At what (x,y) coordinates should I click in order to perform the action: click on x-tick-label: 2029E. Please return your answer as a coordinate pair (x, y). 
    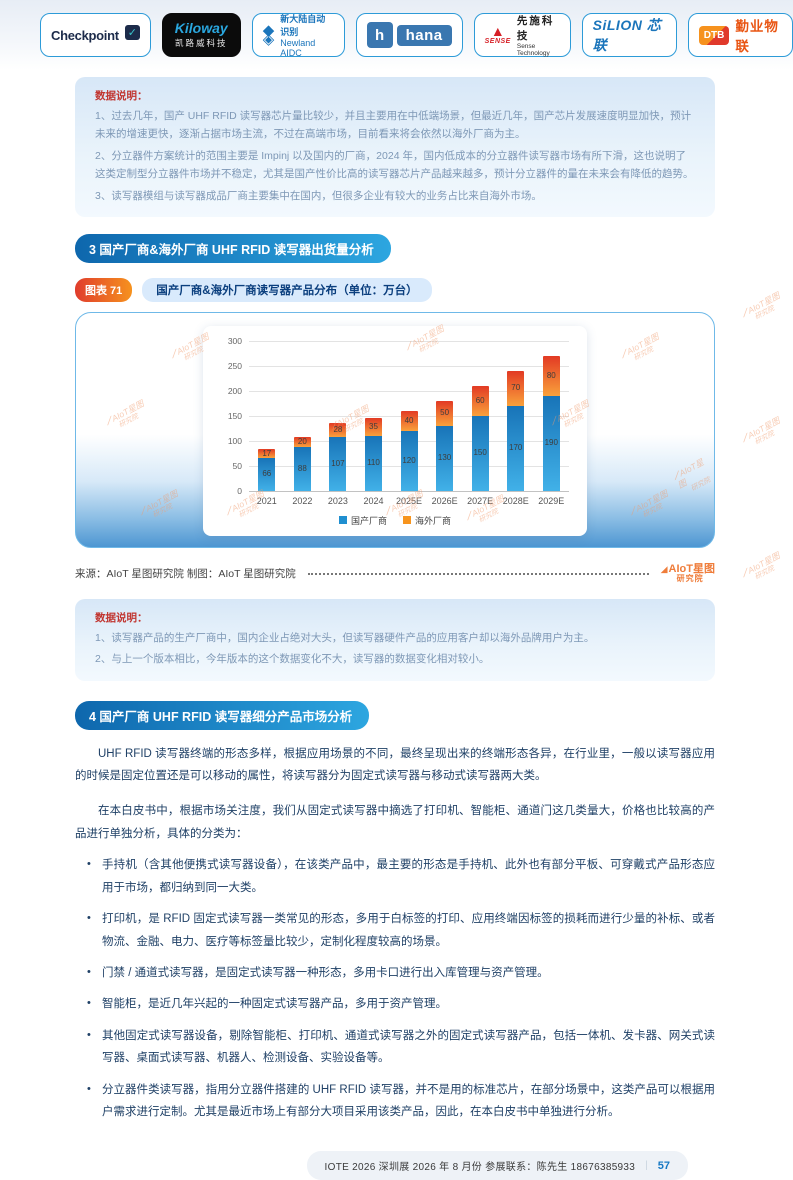
    Looking at the image, I should click on (551, 500).